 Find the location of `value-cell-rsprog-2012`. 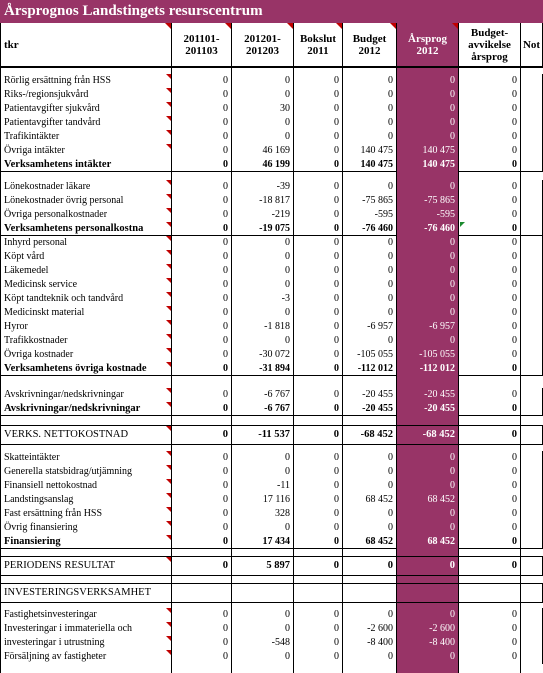

value-cell-rsprog-2012 is located at coordinates (428, 593).